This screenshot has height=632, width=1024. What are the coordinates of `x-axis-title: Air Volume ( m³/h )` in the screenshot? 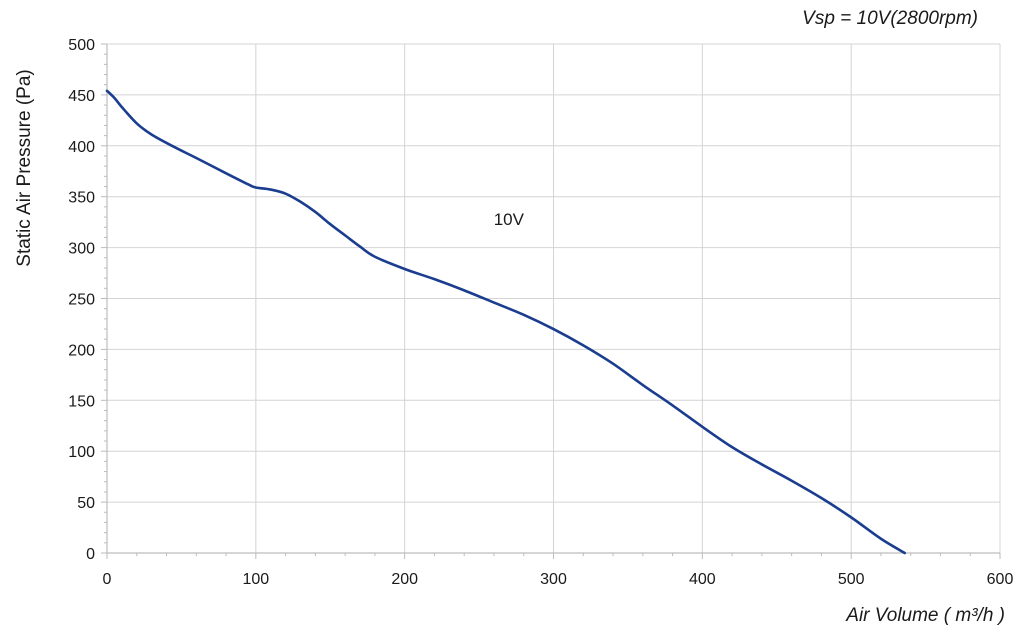 It's located at (925, 615).